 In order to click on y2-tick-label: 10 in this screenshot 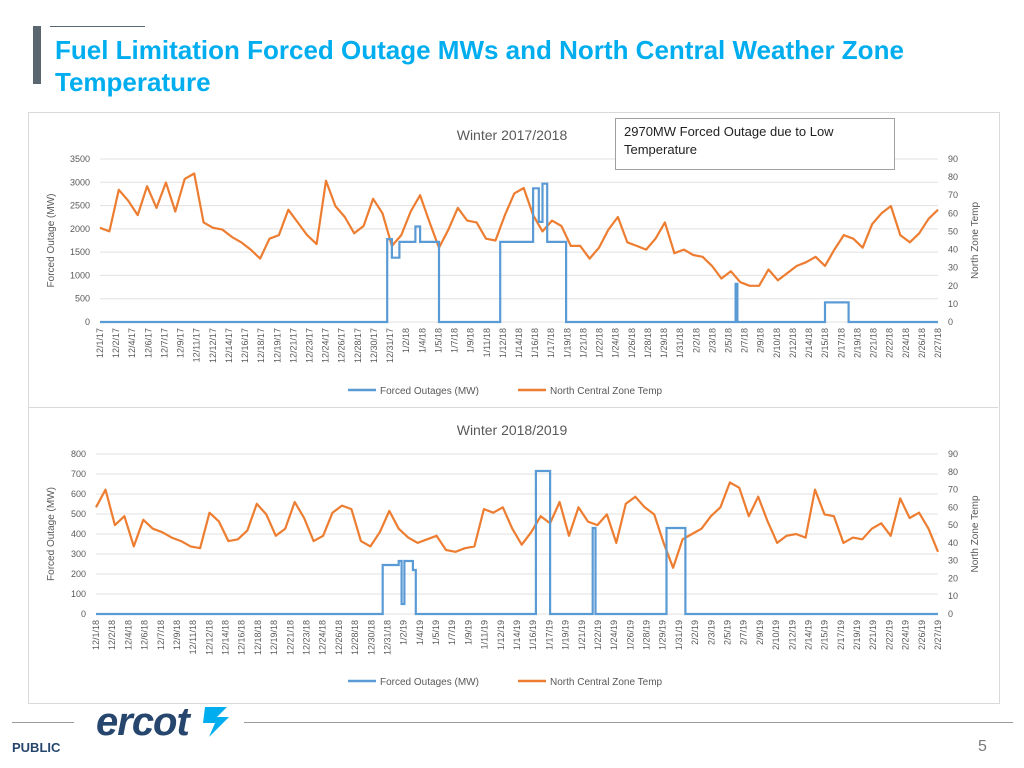, I will do `click(953, 596)`.